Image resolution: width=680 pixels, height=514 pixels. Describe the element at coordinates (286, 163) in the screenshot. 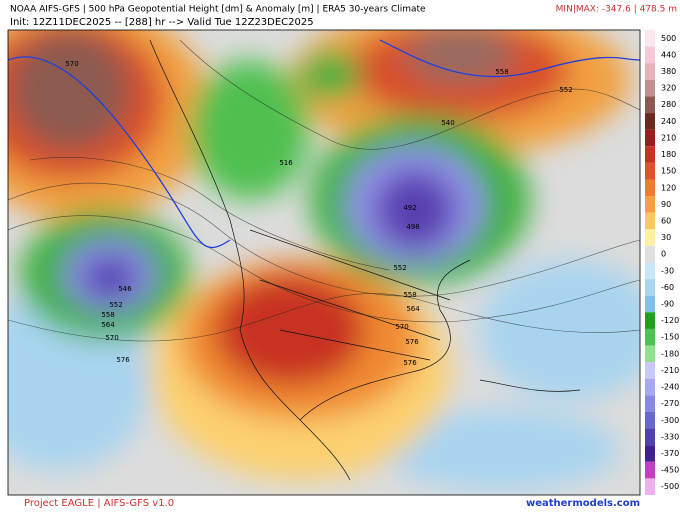

I see `contour-label: 516` at that location.